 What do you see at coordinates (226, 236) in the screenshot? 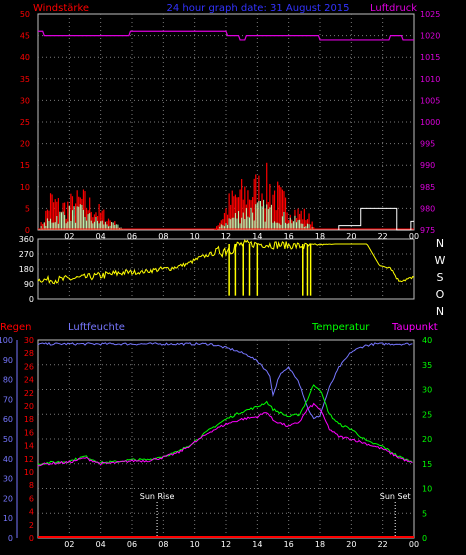
I see `wind-x-tick: 12` at bounding box center [226, 236].